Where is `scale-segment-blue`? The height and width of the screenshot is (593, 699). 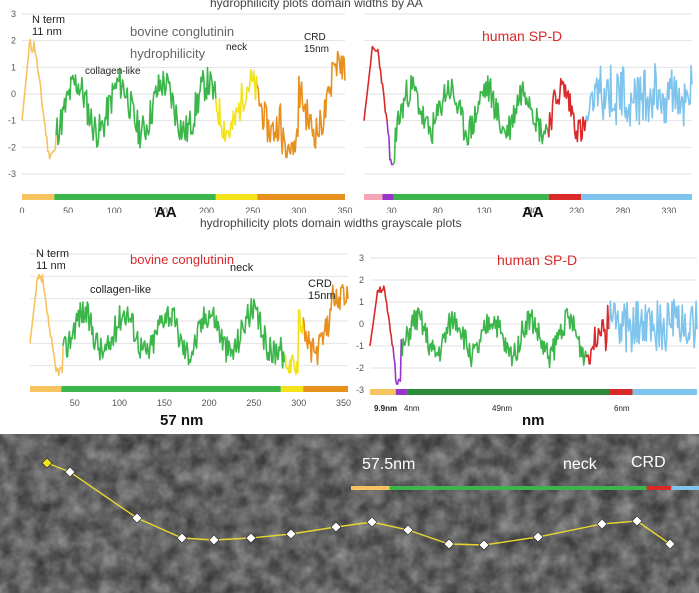 scale-segment-blue is located at coordinates (685, 488).